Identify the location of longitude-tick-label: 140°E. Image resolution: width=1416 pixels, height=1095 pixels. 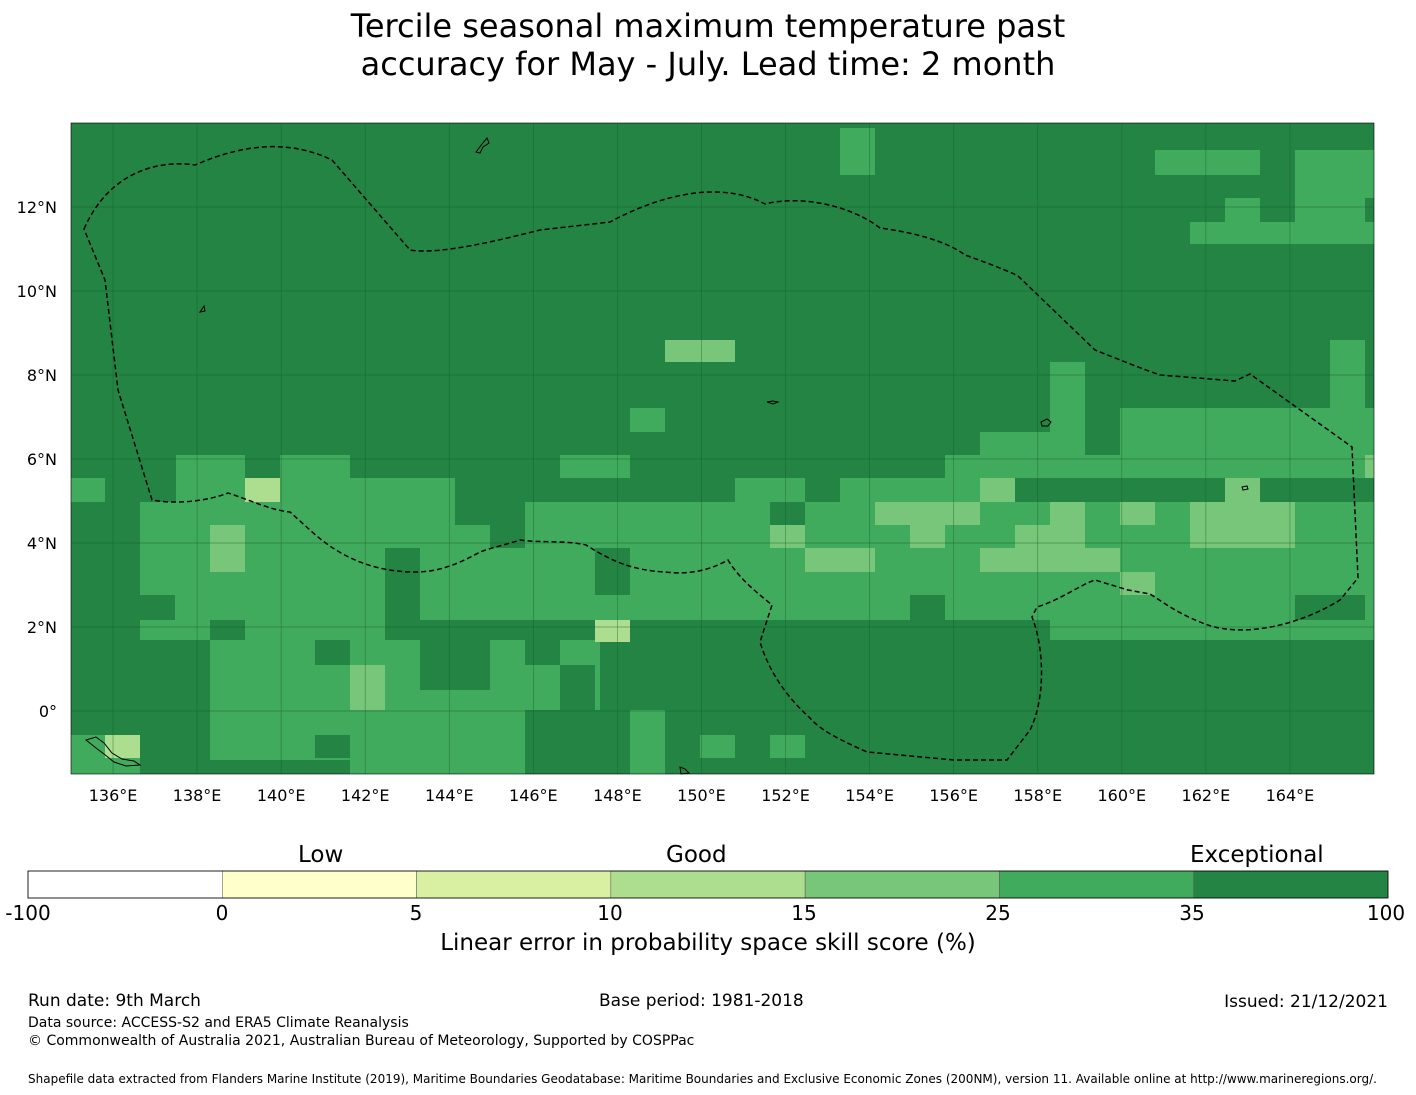
(281, 795).